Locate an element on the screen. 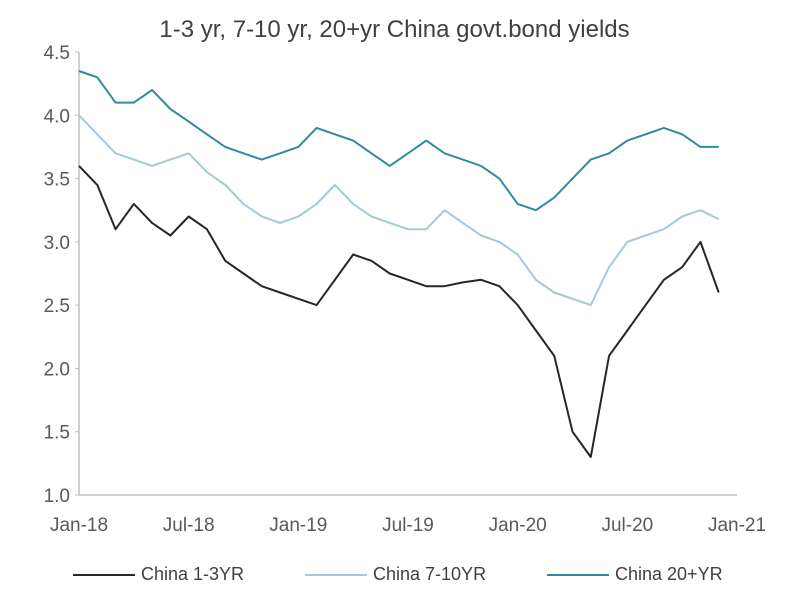  x-tick-label: Jul-19 is located at coordinates (408, 525).